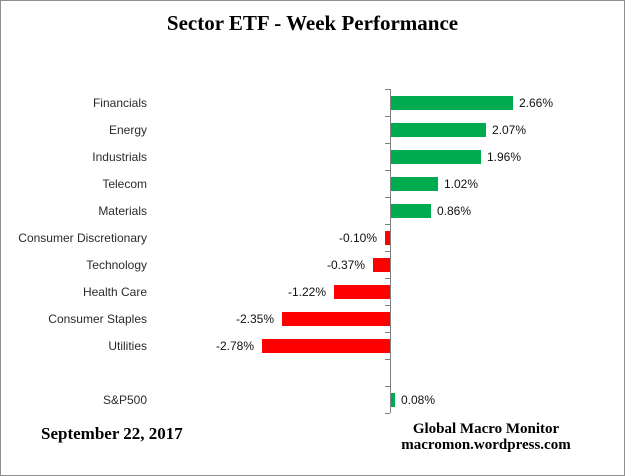 The height and width of the screenshot is (476, 625). I want to click on category-label-technology: Technology, so click(116, 264).